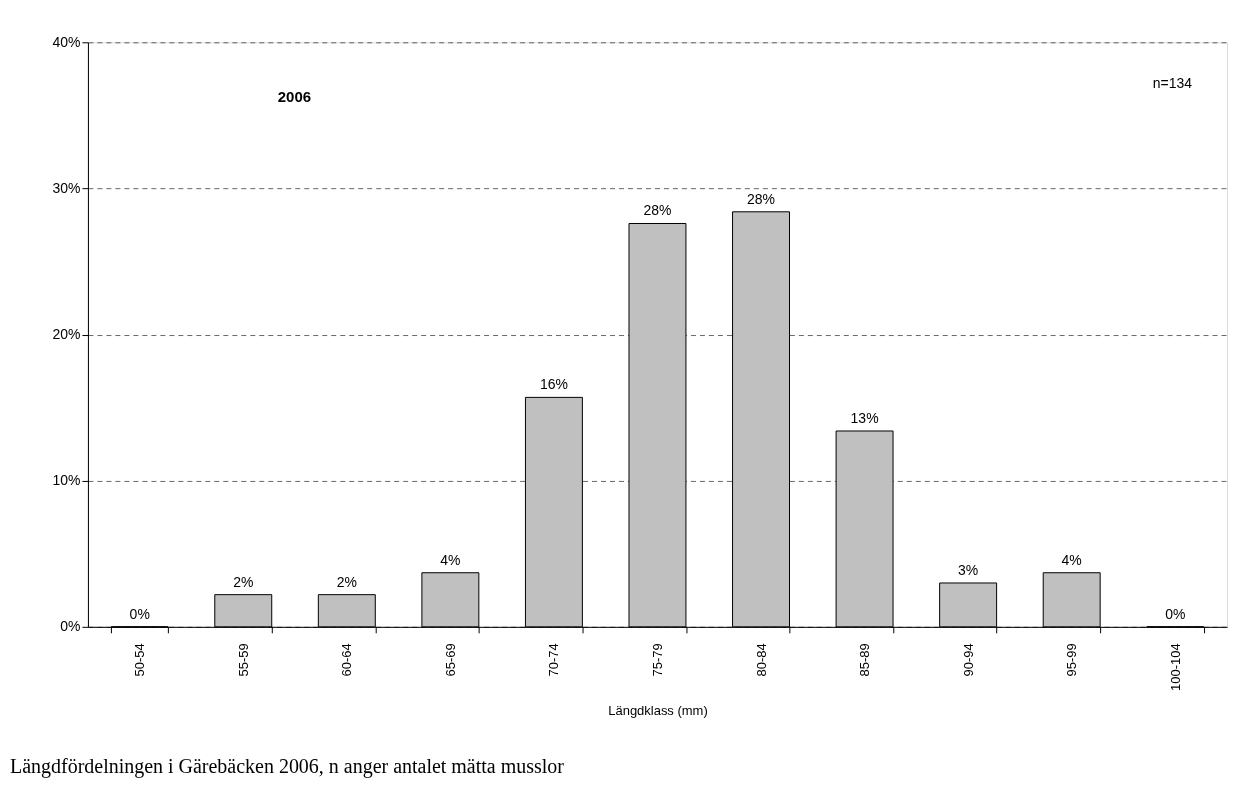  What do you see at coordinates (658, 710) in the screenshot?
I see `x-axis-title: Längdklass (mm)` at bounding box center [658, 710].